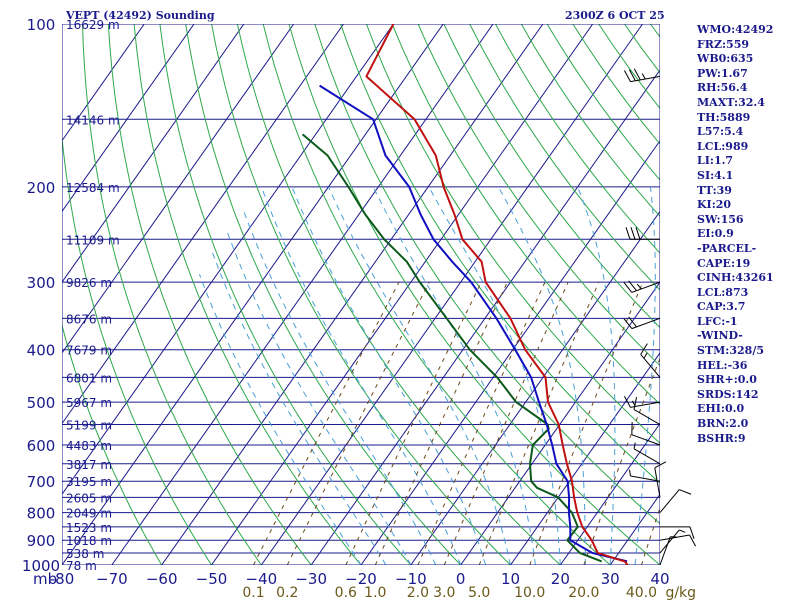 The width and height of the screenshot is (800, 600). I want to click on pressure-label: 800, so click(41, 514).